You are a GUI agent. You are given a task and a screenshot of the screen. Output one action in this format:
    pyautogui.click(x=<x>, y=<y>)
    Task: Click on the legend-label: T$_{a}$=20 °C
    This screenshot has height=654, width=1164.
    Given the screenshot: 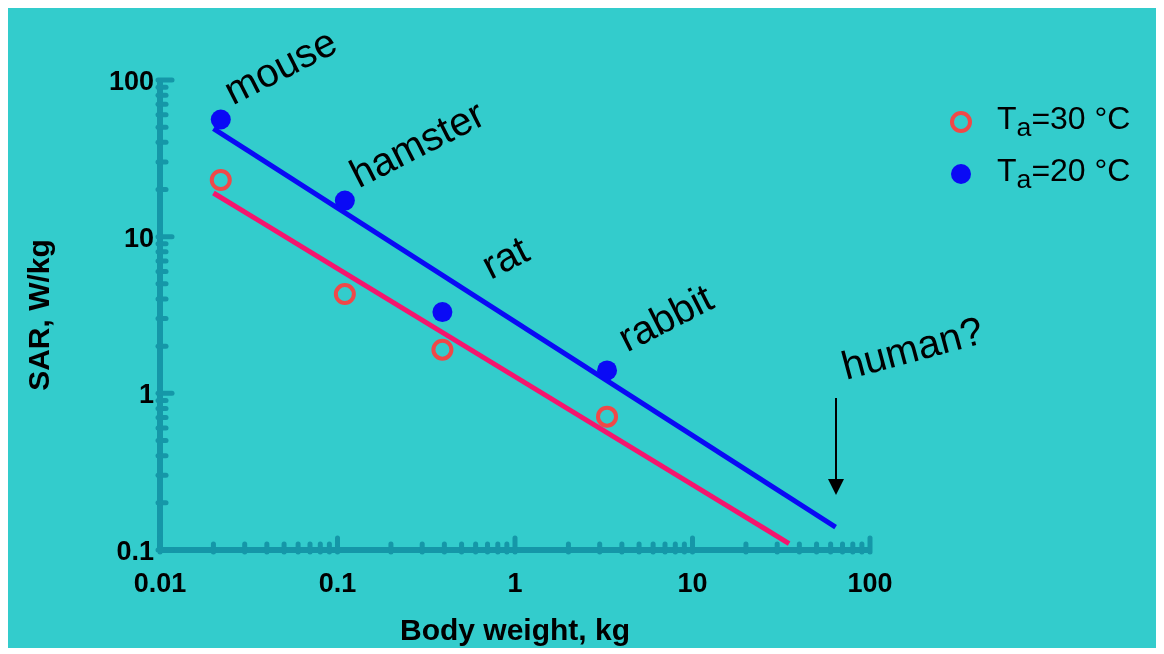 What is the action you would take?
    pyautogui.click(x=1064, y=174)
    